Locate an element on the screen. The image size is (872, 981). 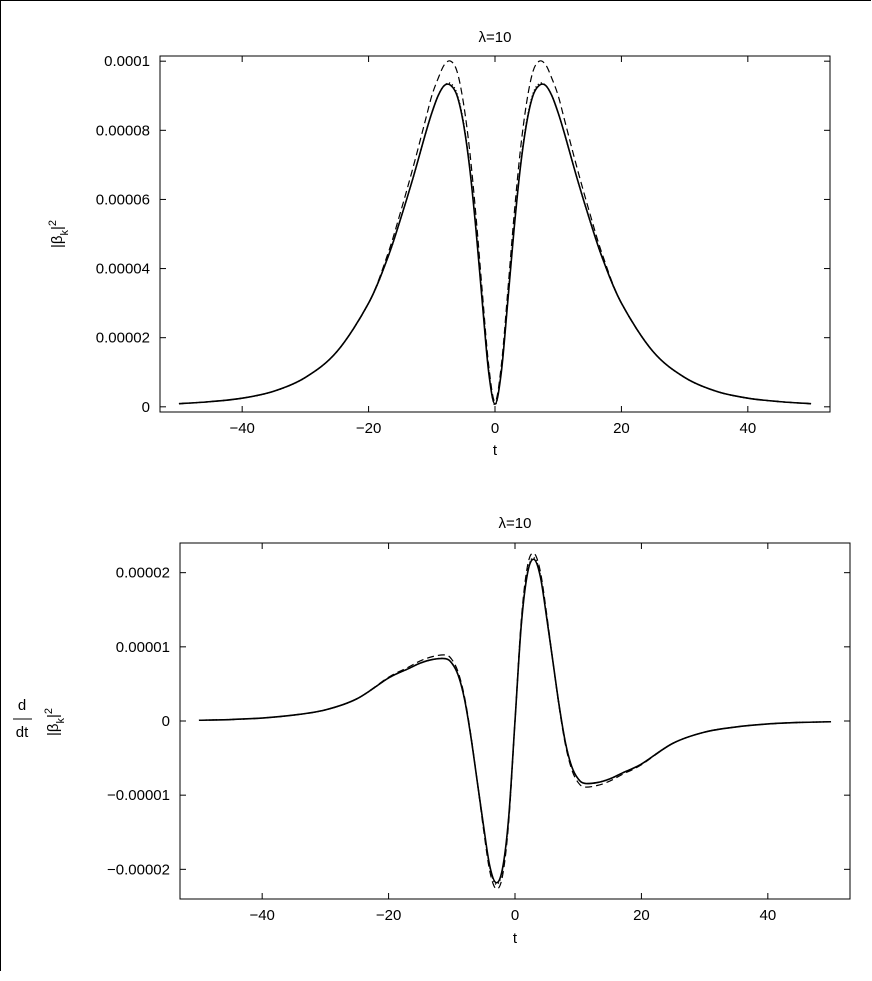
y-axis-label-d: d is located at coordinates (22, 705).